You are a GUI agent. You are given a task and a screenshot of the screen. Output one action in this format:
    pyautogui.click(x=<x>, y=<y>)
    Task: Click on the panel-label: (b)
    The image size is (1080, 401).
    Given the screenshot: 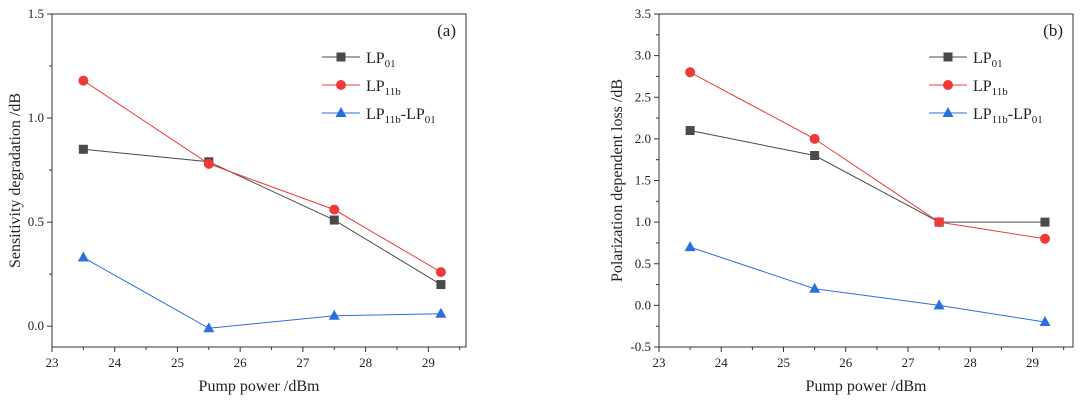 What is the action you would take?
    pyautogui.click(x=1053, y=30)
    